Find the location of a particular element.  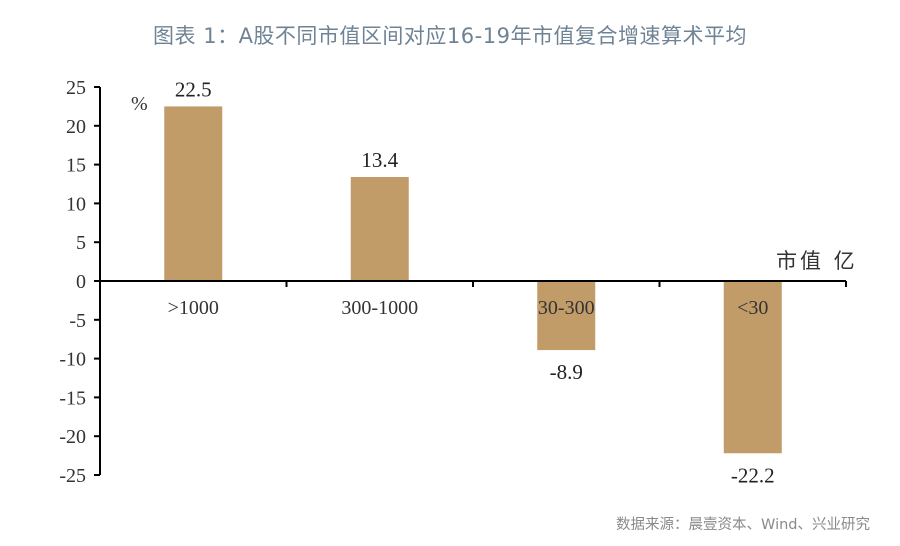

bar-value-label: 13.4 is located at coordinates (379, 160).